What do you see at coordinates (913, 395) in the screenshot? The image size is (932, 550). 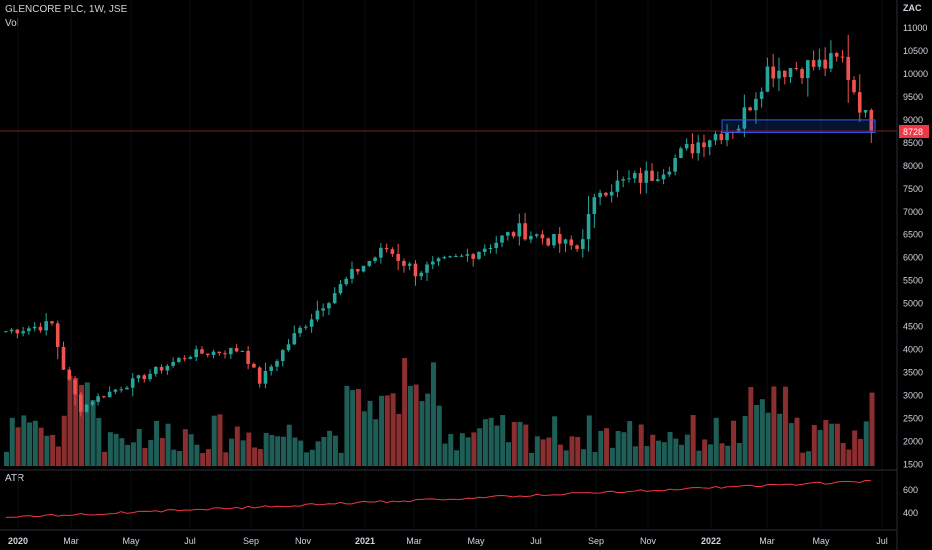 I see `price-tick-label: 3000` at bounding box center [913, 395].